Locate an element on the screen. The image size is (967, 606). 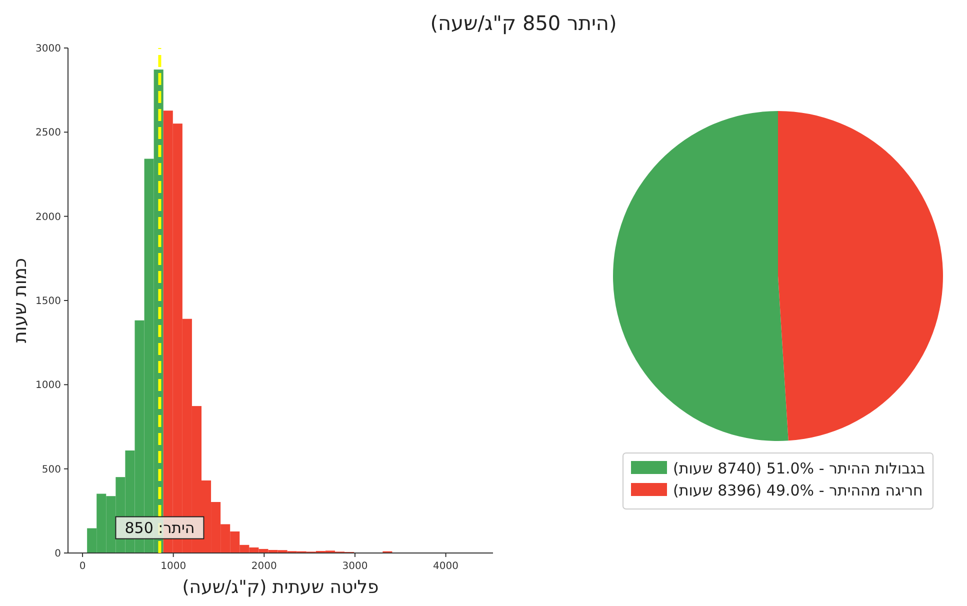
y-tick-label: 1500 is located at coordinates (48, 301).